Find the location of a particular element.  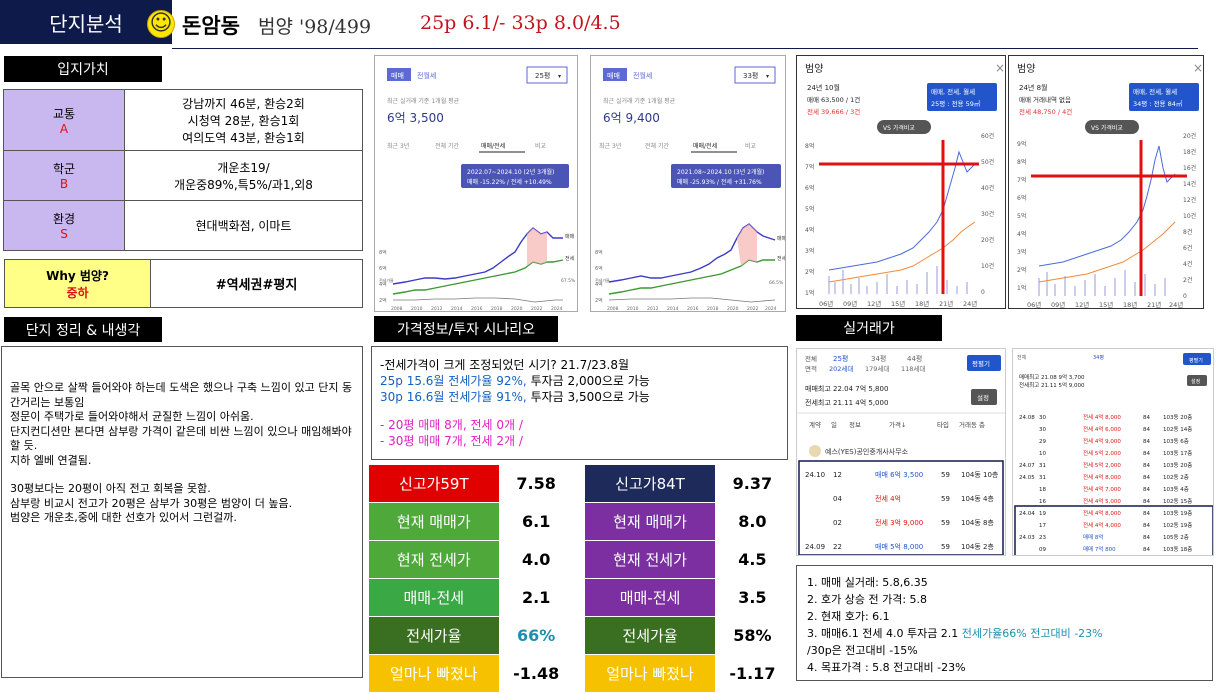

tab-sale-bg is located at coordinates (399, 74).